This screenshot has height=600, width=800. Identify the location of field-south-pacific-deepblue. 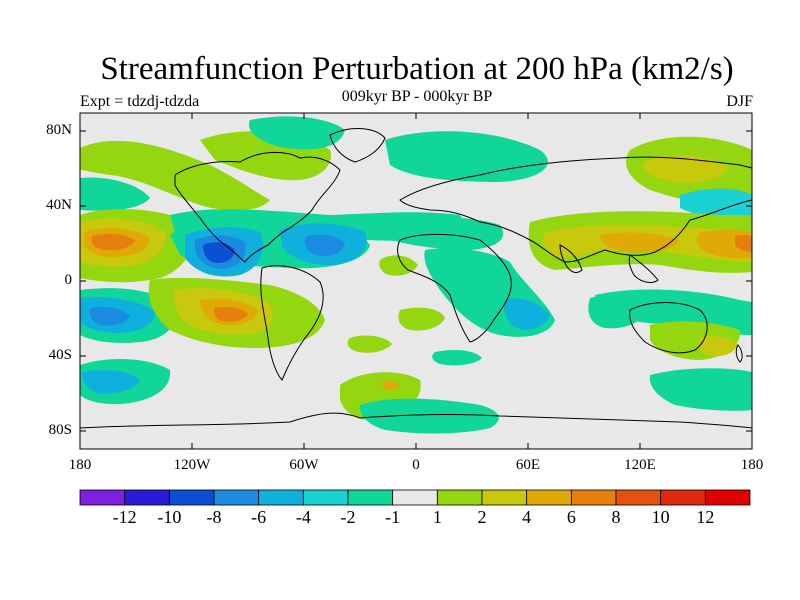
(109, 316).